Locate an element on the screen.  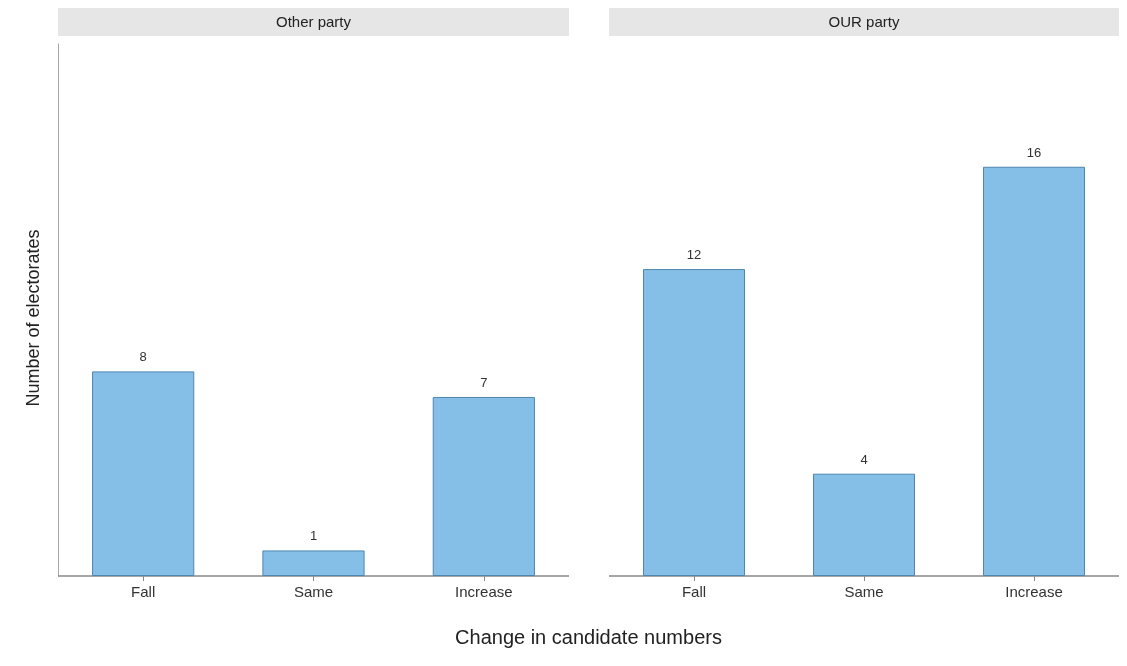
y-axis-title: Number of electorates is located at coordinates (33, 318).